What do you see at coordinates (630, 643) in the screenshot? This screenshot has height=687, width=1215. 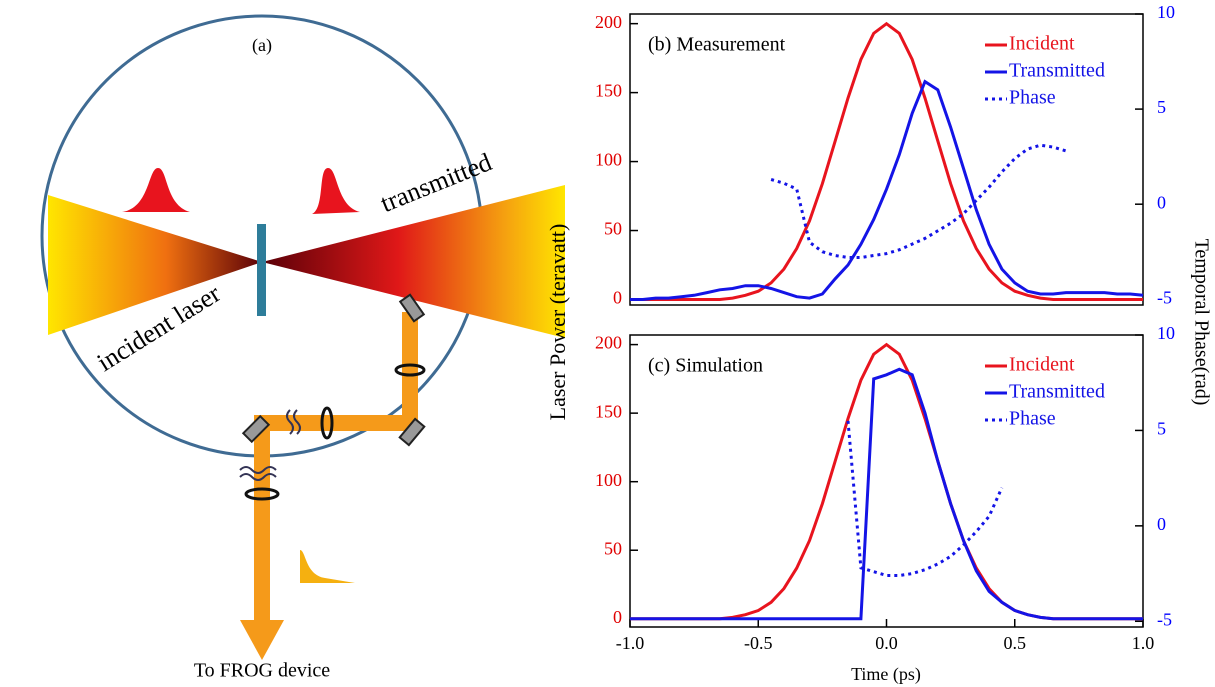 I see `x-tick-label: -1.0` at bounding box center [630, 643].